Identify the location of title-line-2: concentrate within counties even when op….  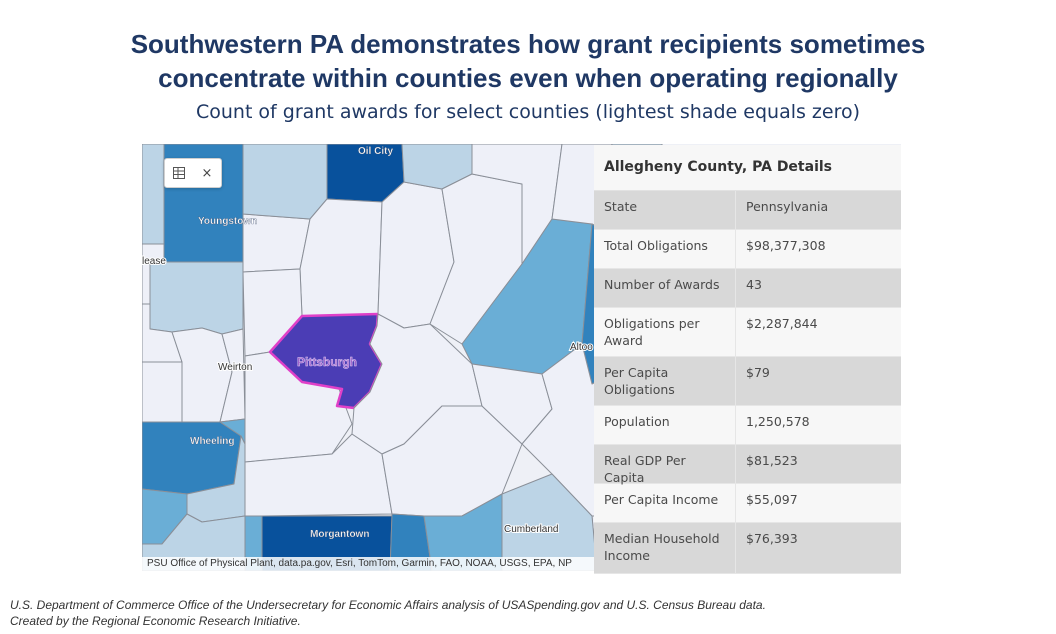
(528, 78).